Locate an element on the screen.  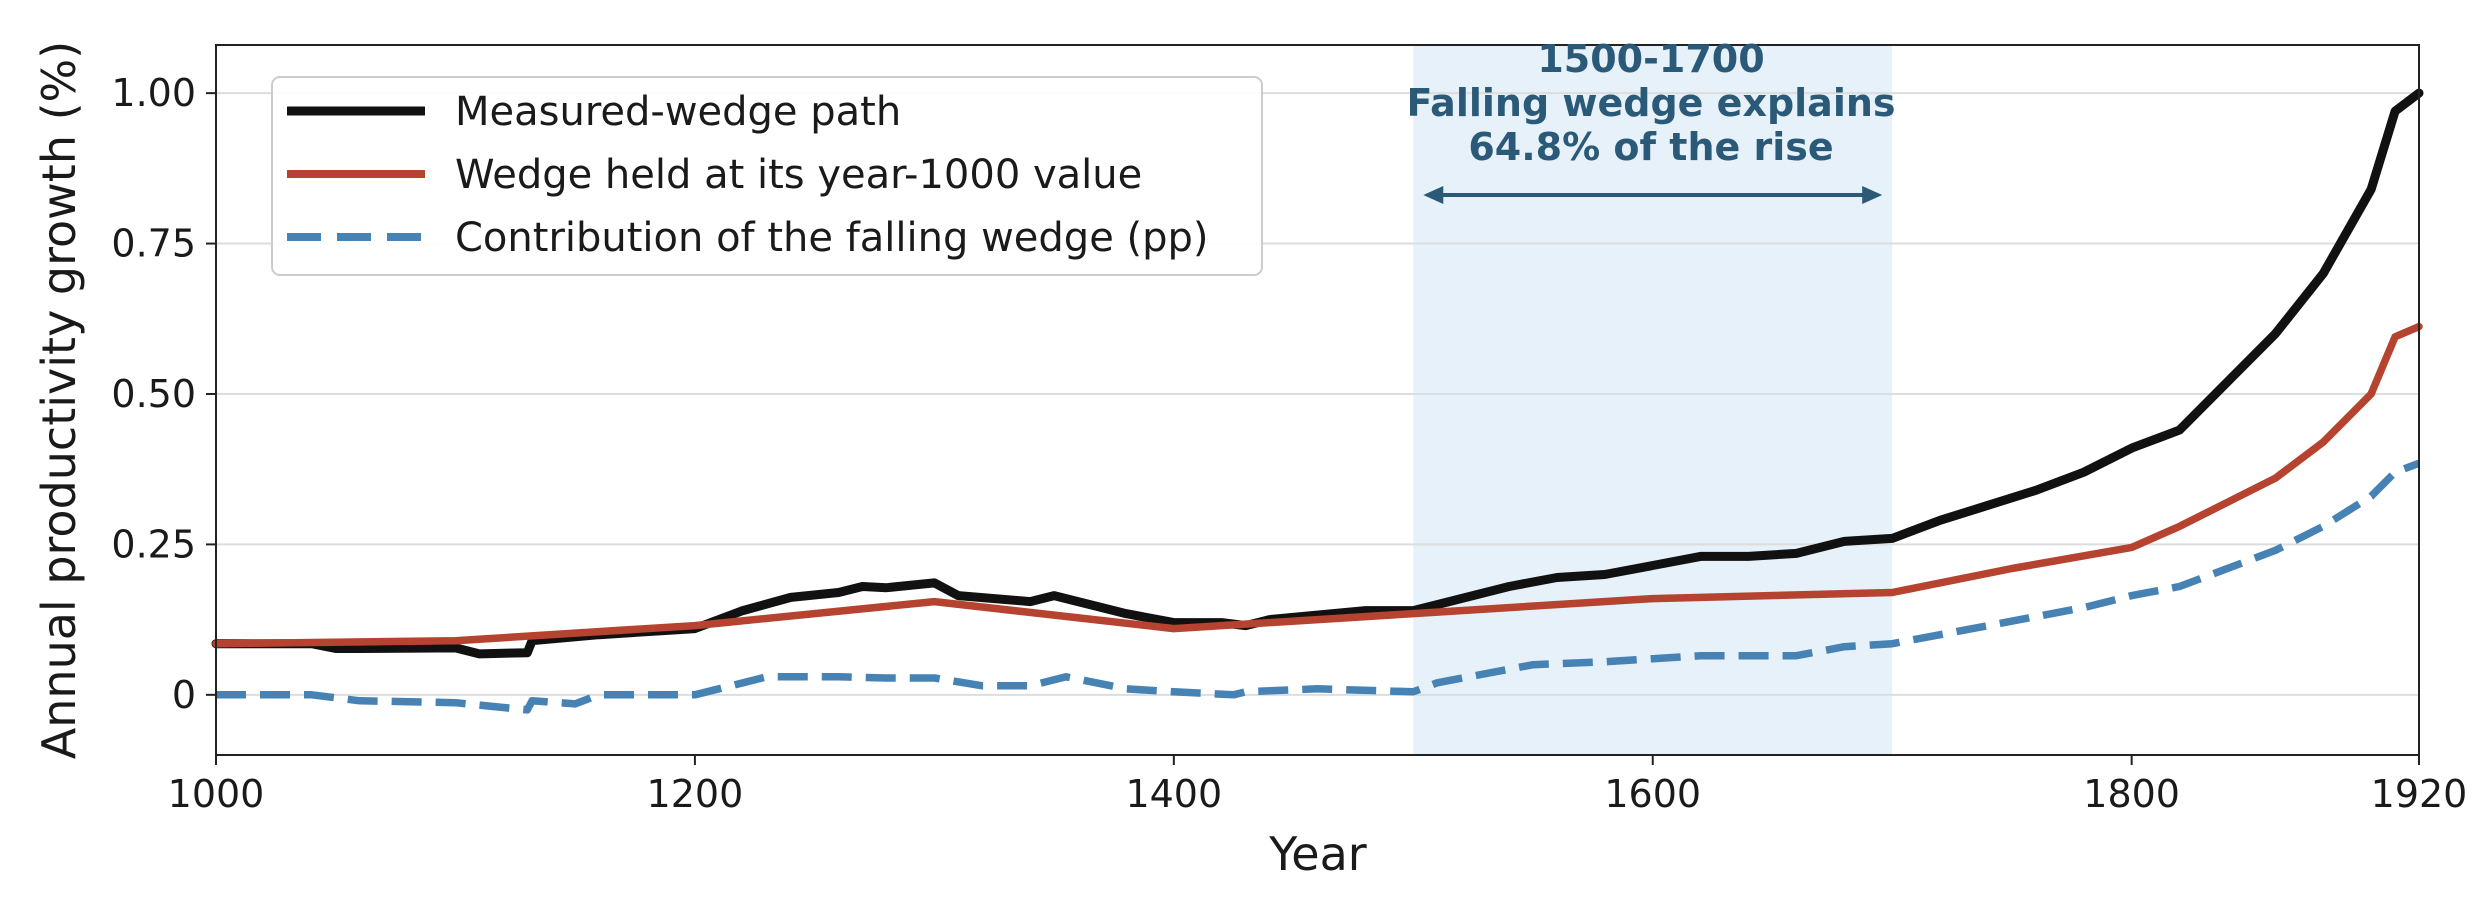
x-tick-label: 1200 is located at coordinates (695, 794).